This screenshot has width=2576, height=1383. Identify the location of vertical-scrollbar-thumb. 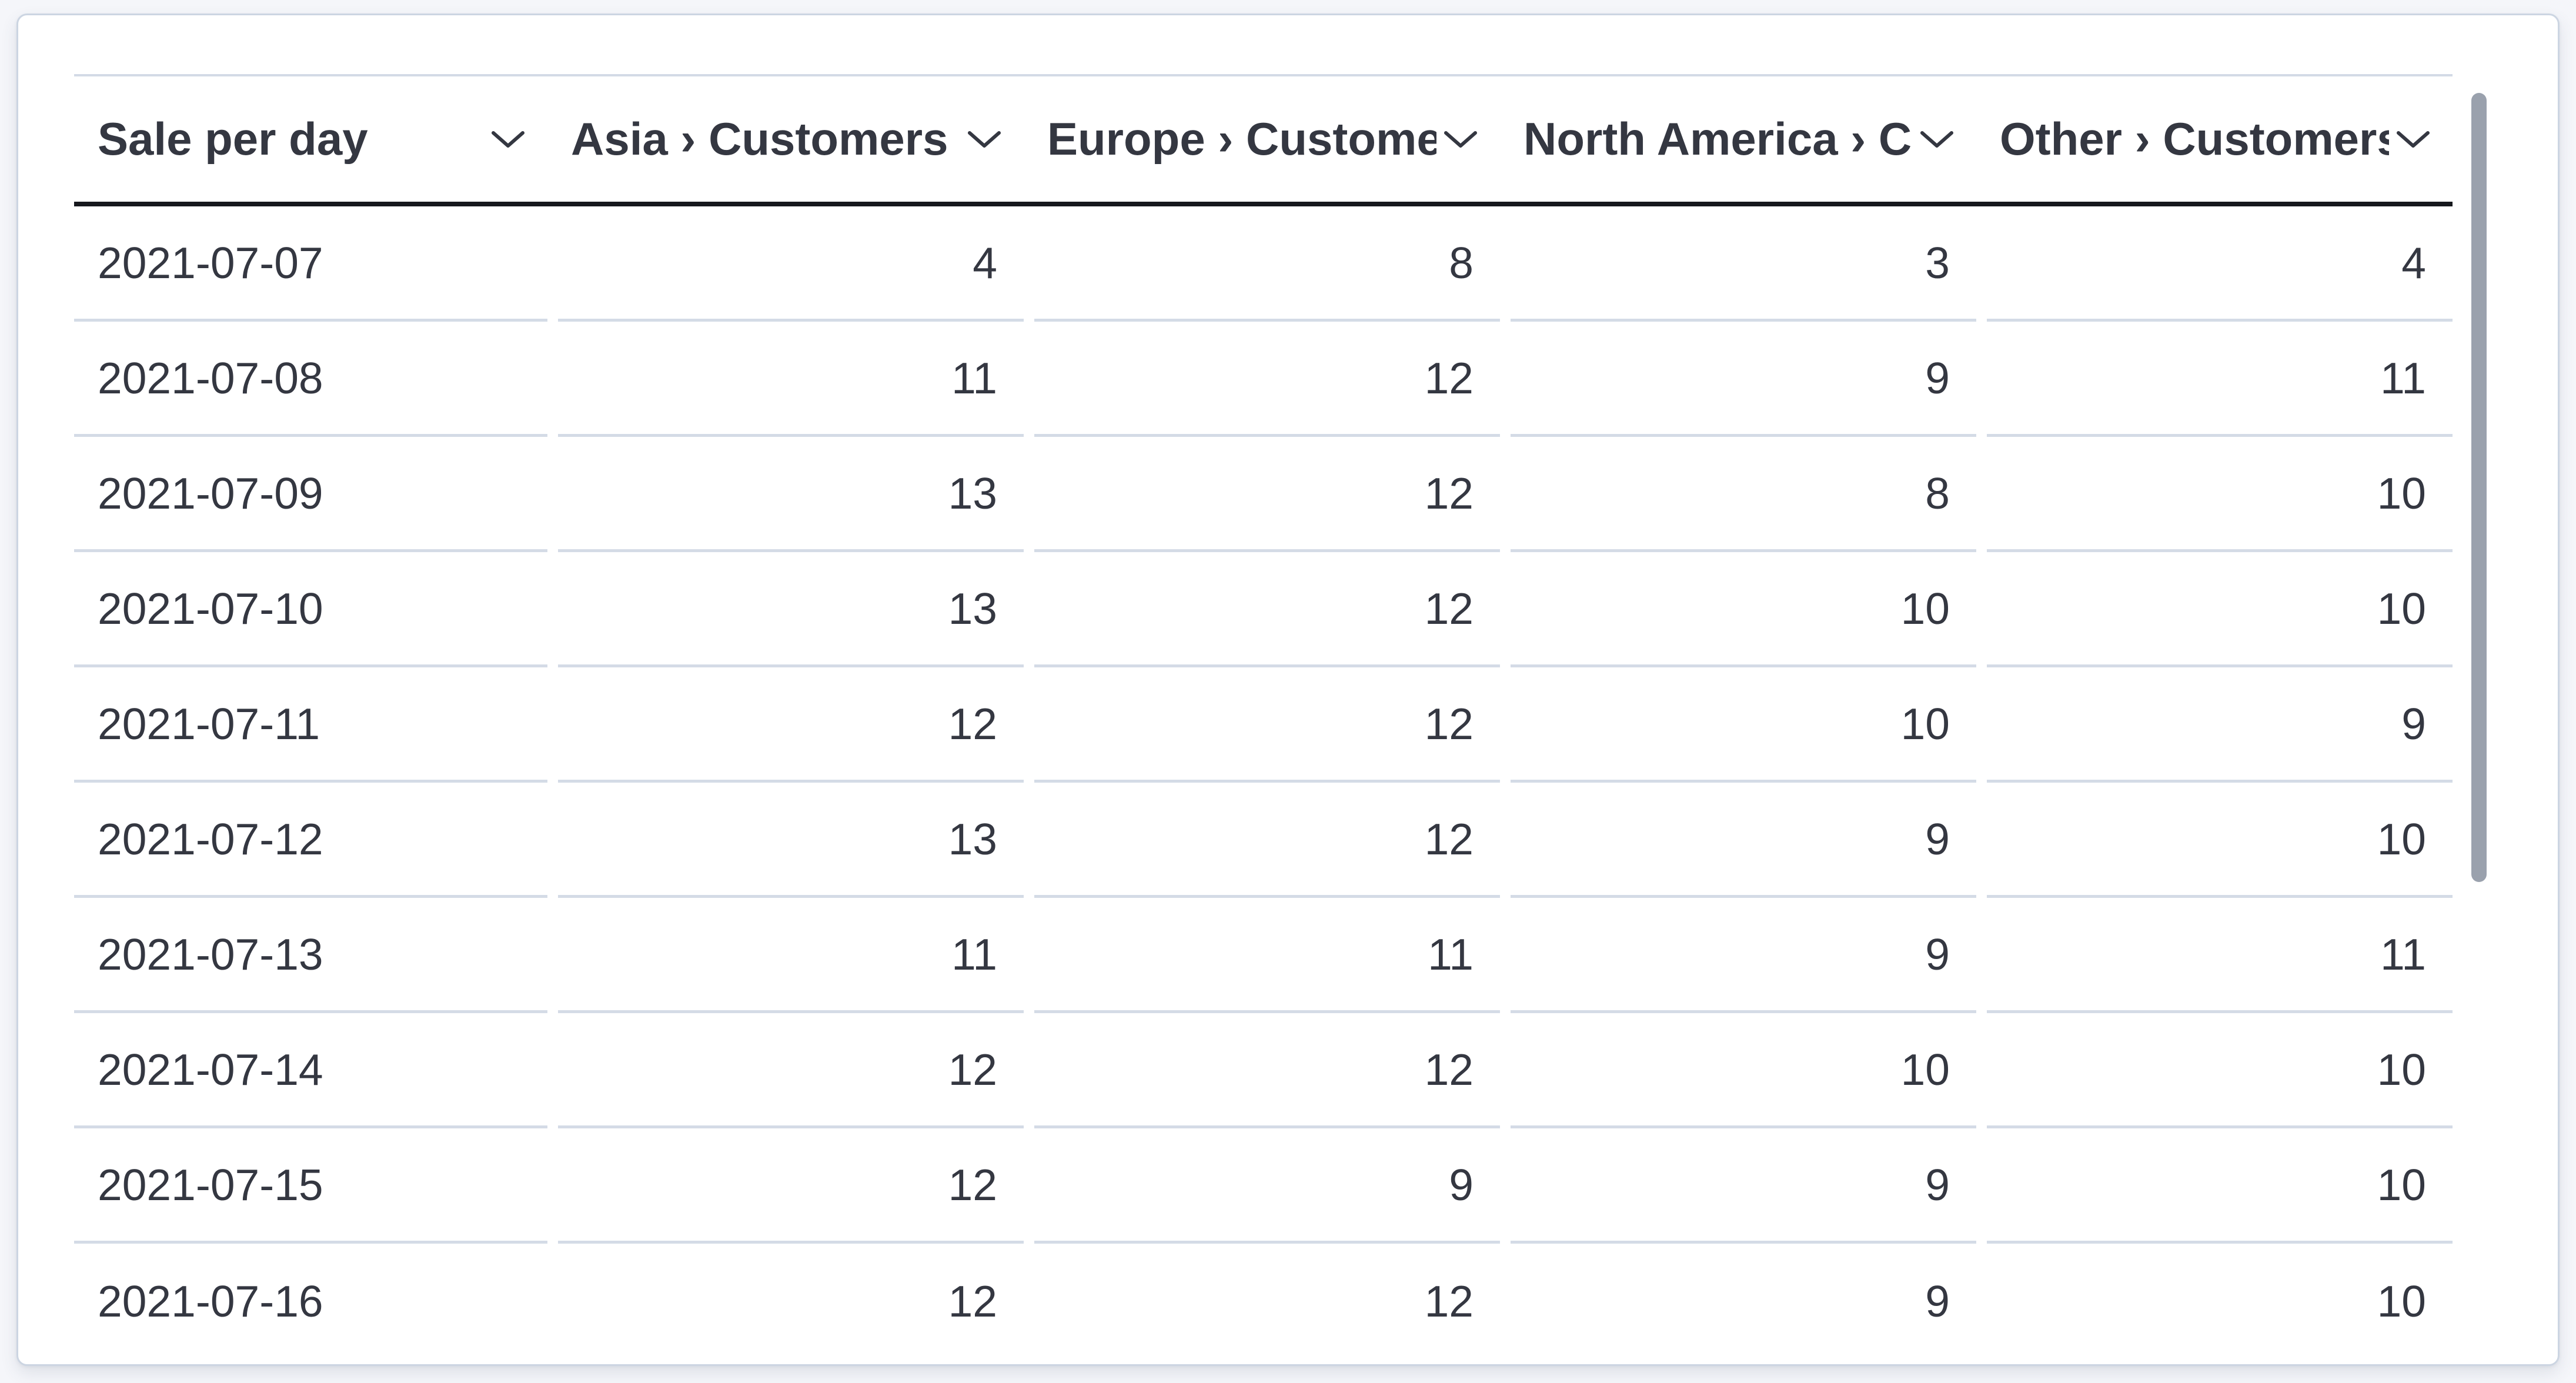
(2479, 487).